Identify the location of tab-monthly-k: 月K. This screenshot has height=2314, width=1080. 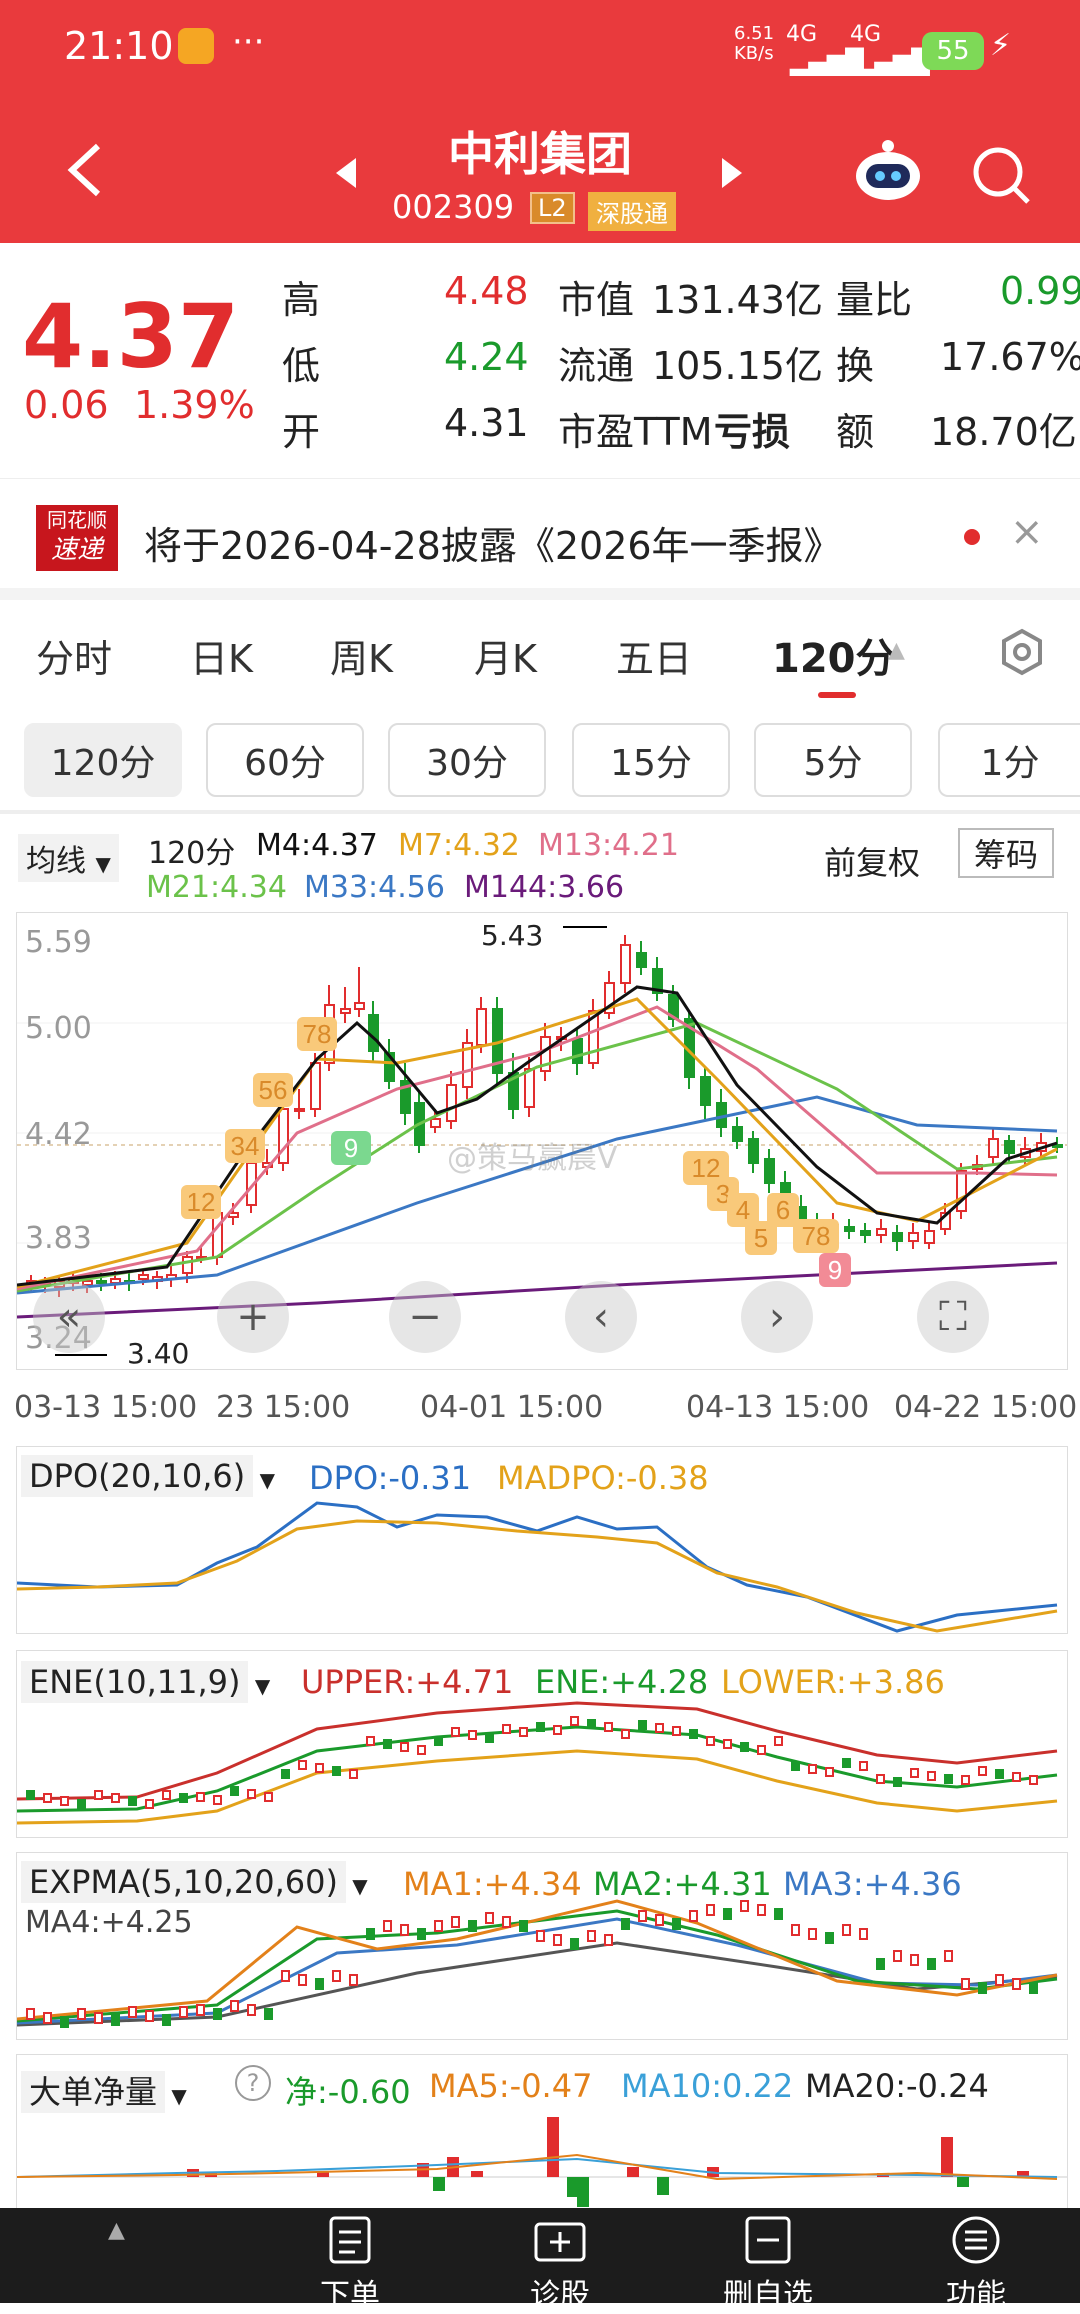
(505, 659).